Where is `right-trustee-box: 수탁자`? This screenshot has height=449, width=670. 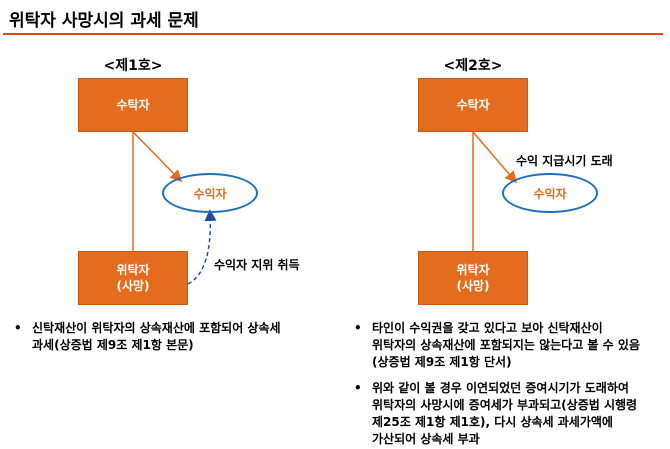 right-trustee-box: 수탁자 is located at coordinates (473, 105).